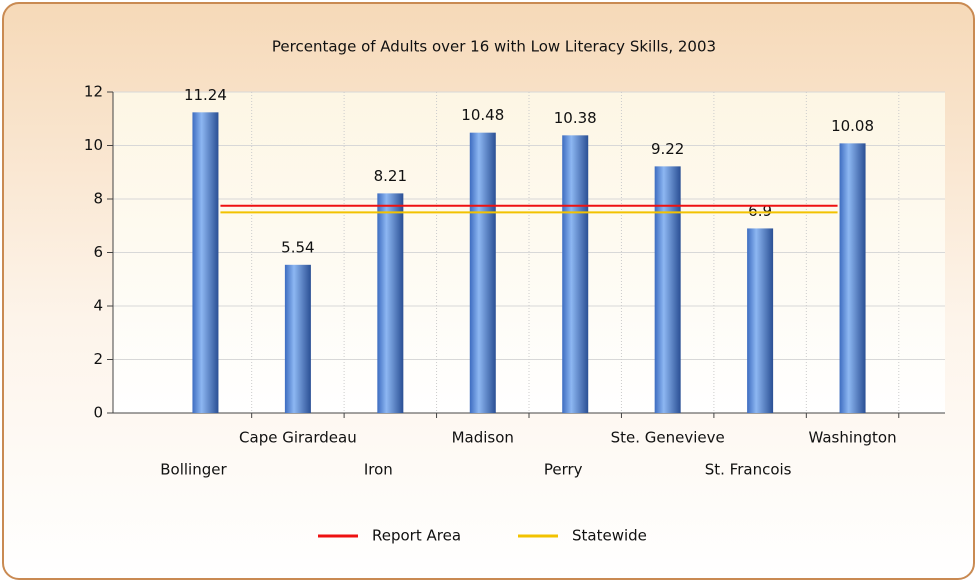  What do you see at coordinates (575, 118) in the screenshot?
I see `value-label: 10.38` at bounding box center [575, 118].